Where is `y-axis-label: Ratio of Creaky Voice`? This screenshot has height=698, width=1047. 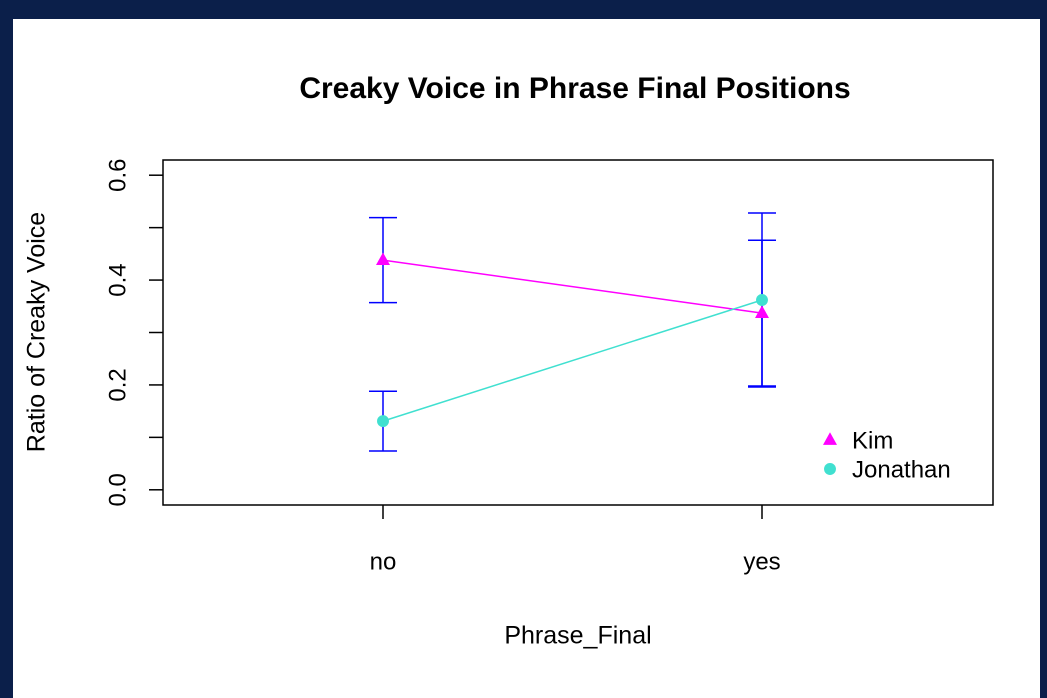
y-axis-label: Ratio of Creaky Voice is located at coordinates (37, 332).